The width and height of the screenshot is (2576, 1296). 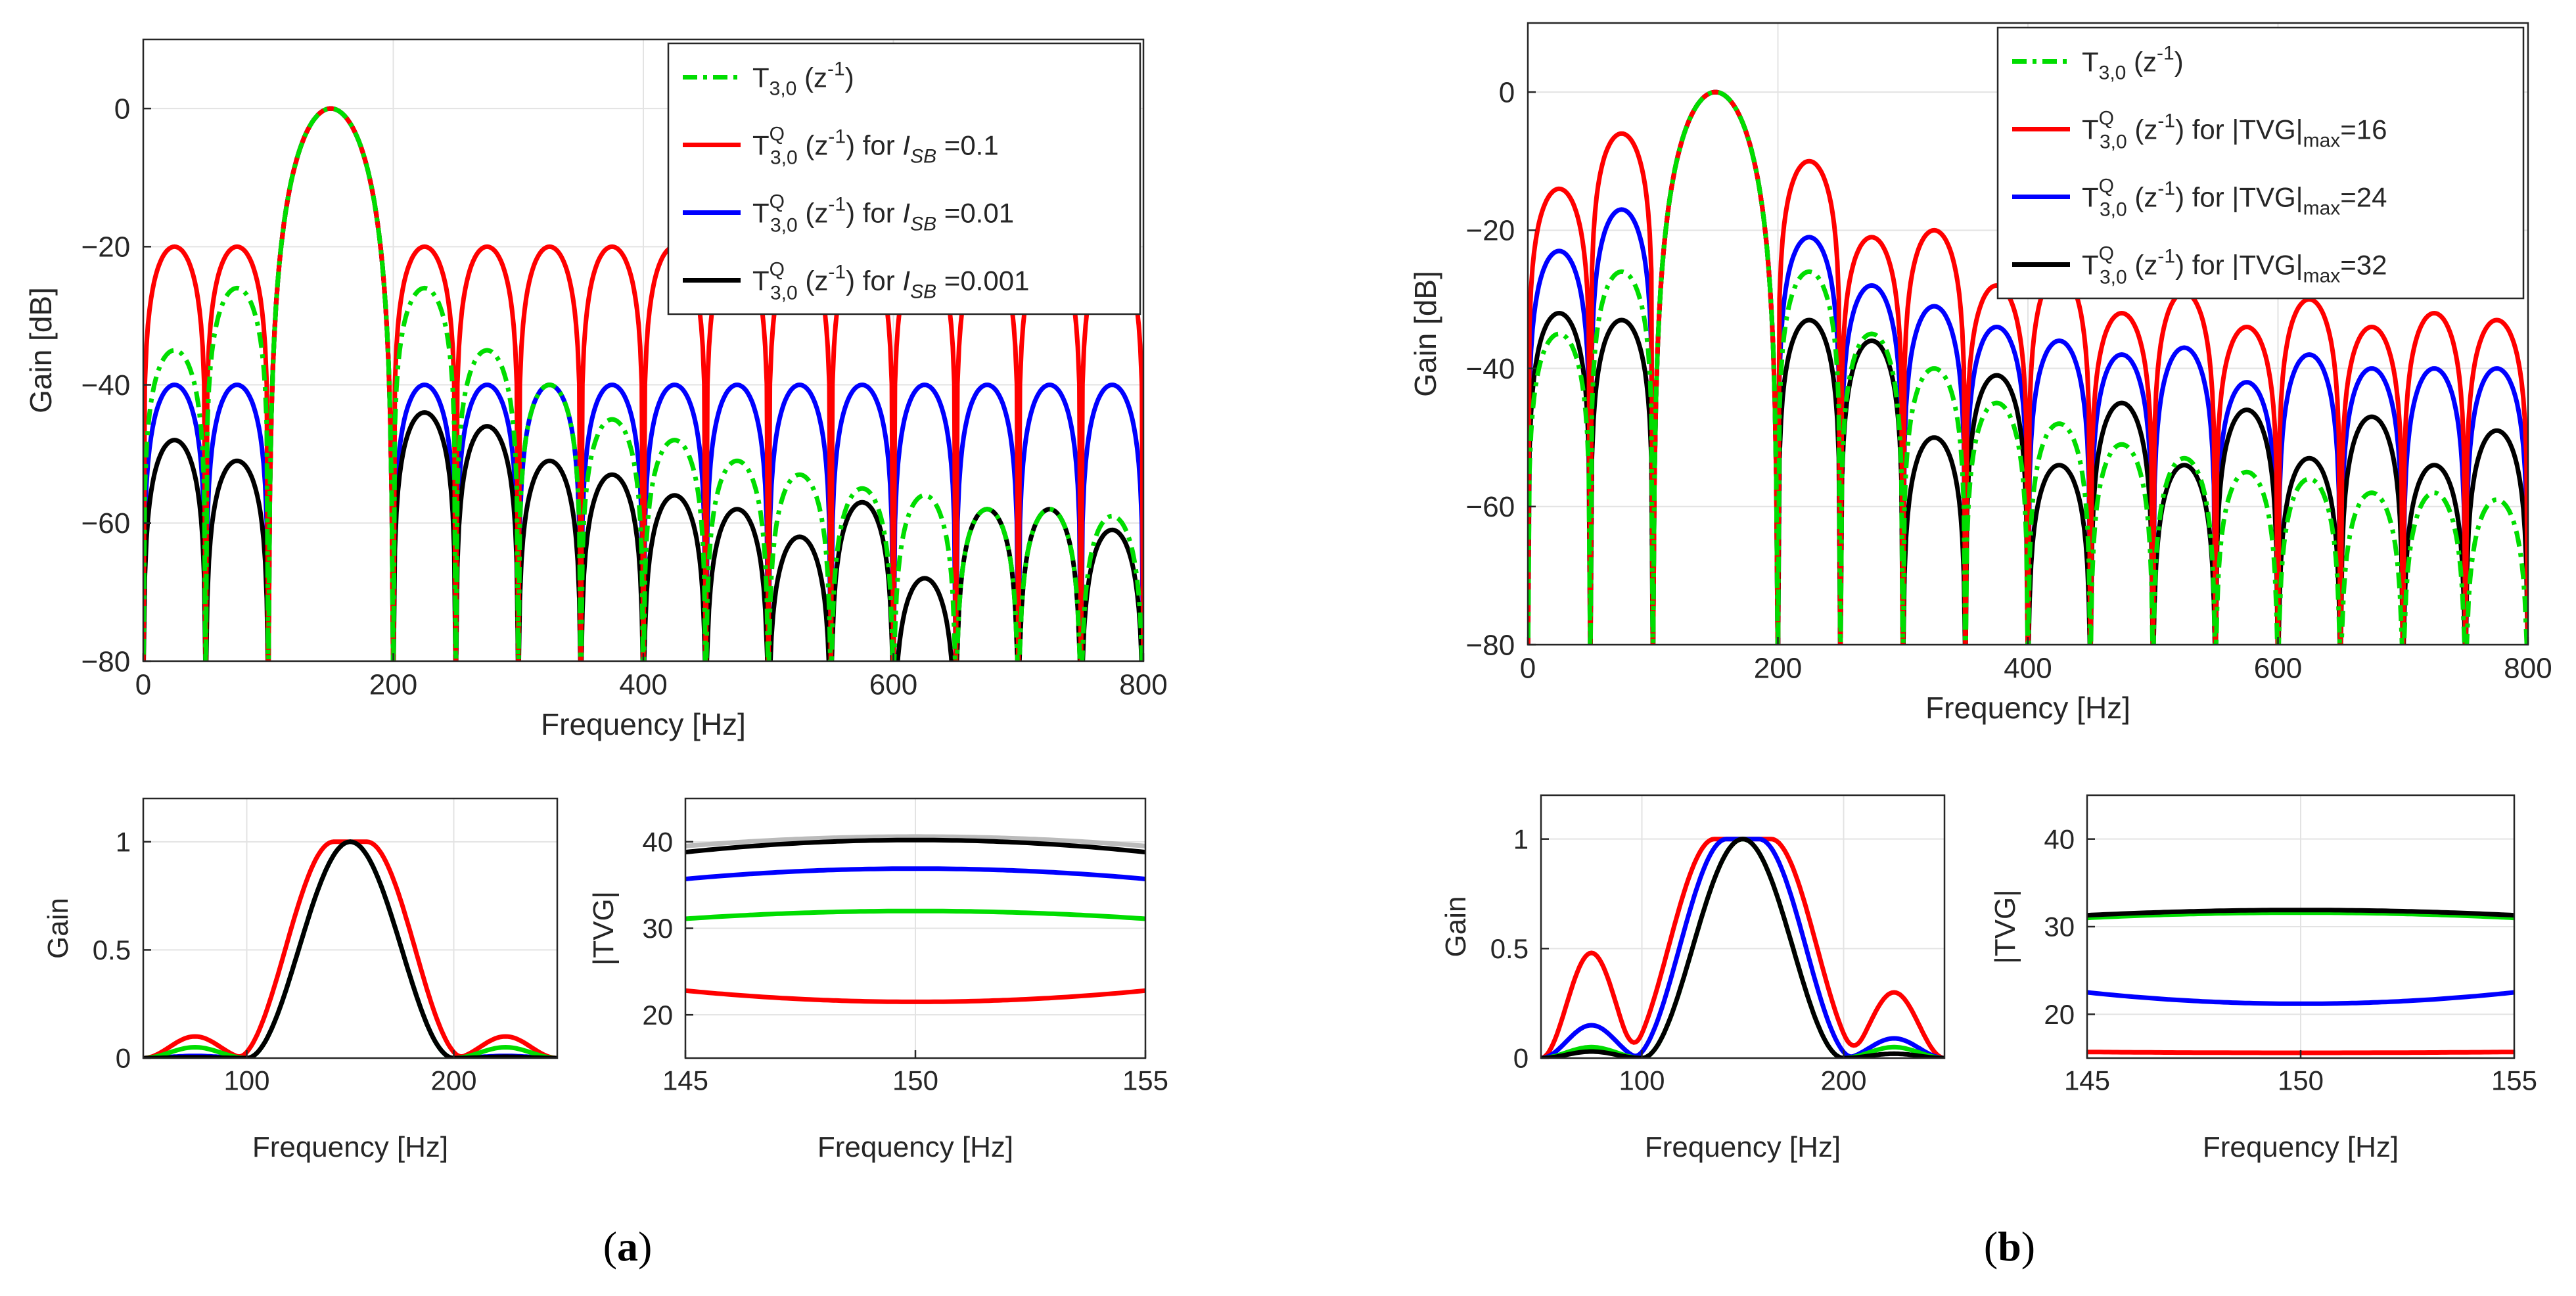 What do you see at coordinates (2234, 131) in the screenshot?
I see `main-legend-label: TQ 3,0 (z-1) for |TVG|max=16` at bounding box center [2234, 131].